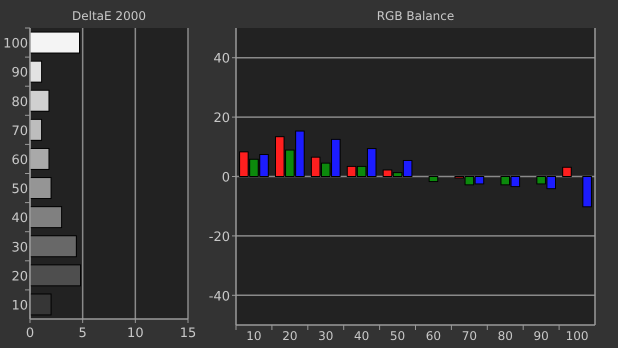  I want to click on y-tick-label: 80, so click(19, 102).